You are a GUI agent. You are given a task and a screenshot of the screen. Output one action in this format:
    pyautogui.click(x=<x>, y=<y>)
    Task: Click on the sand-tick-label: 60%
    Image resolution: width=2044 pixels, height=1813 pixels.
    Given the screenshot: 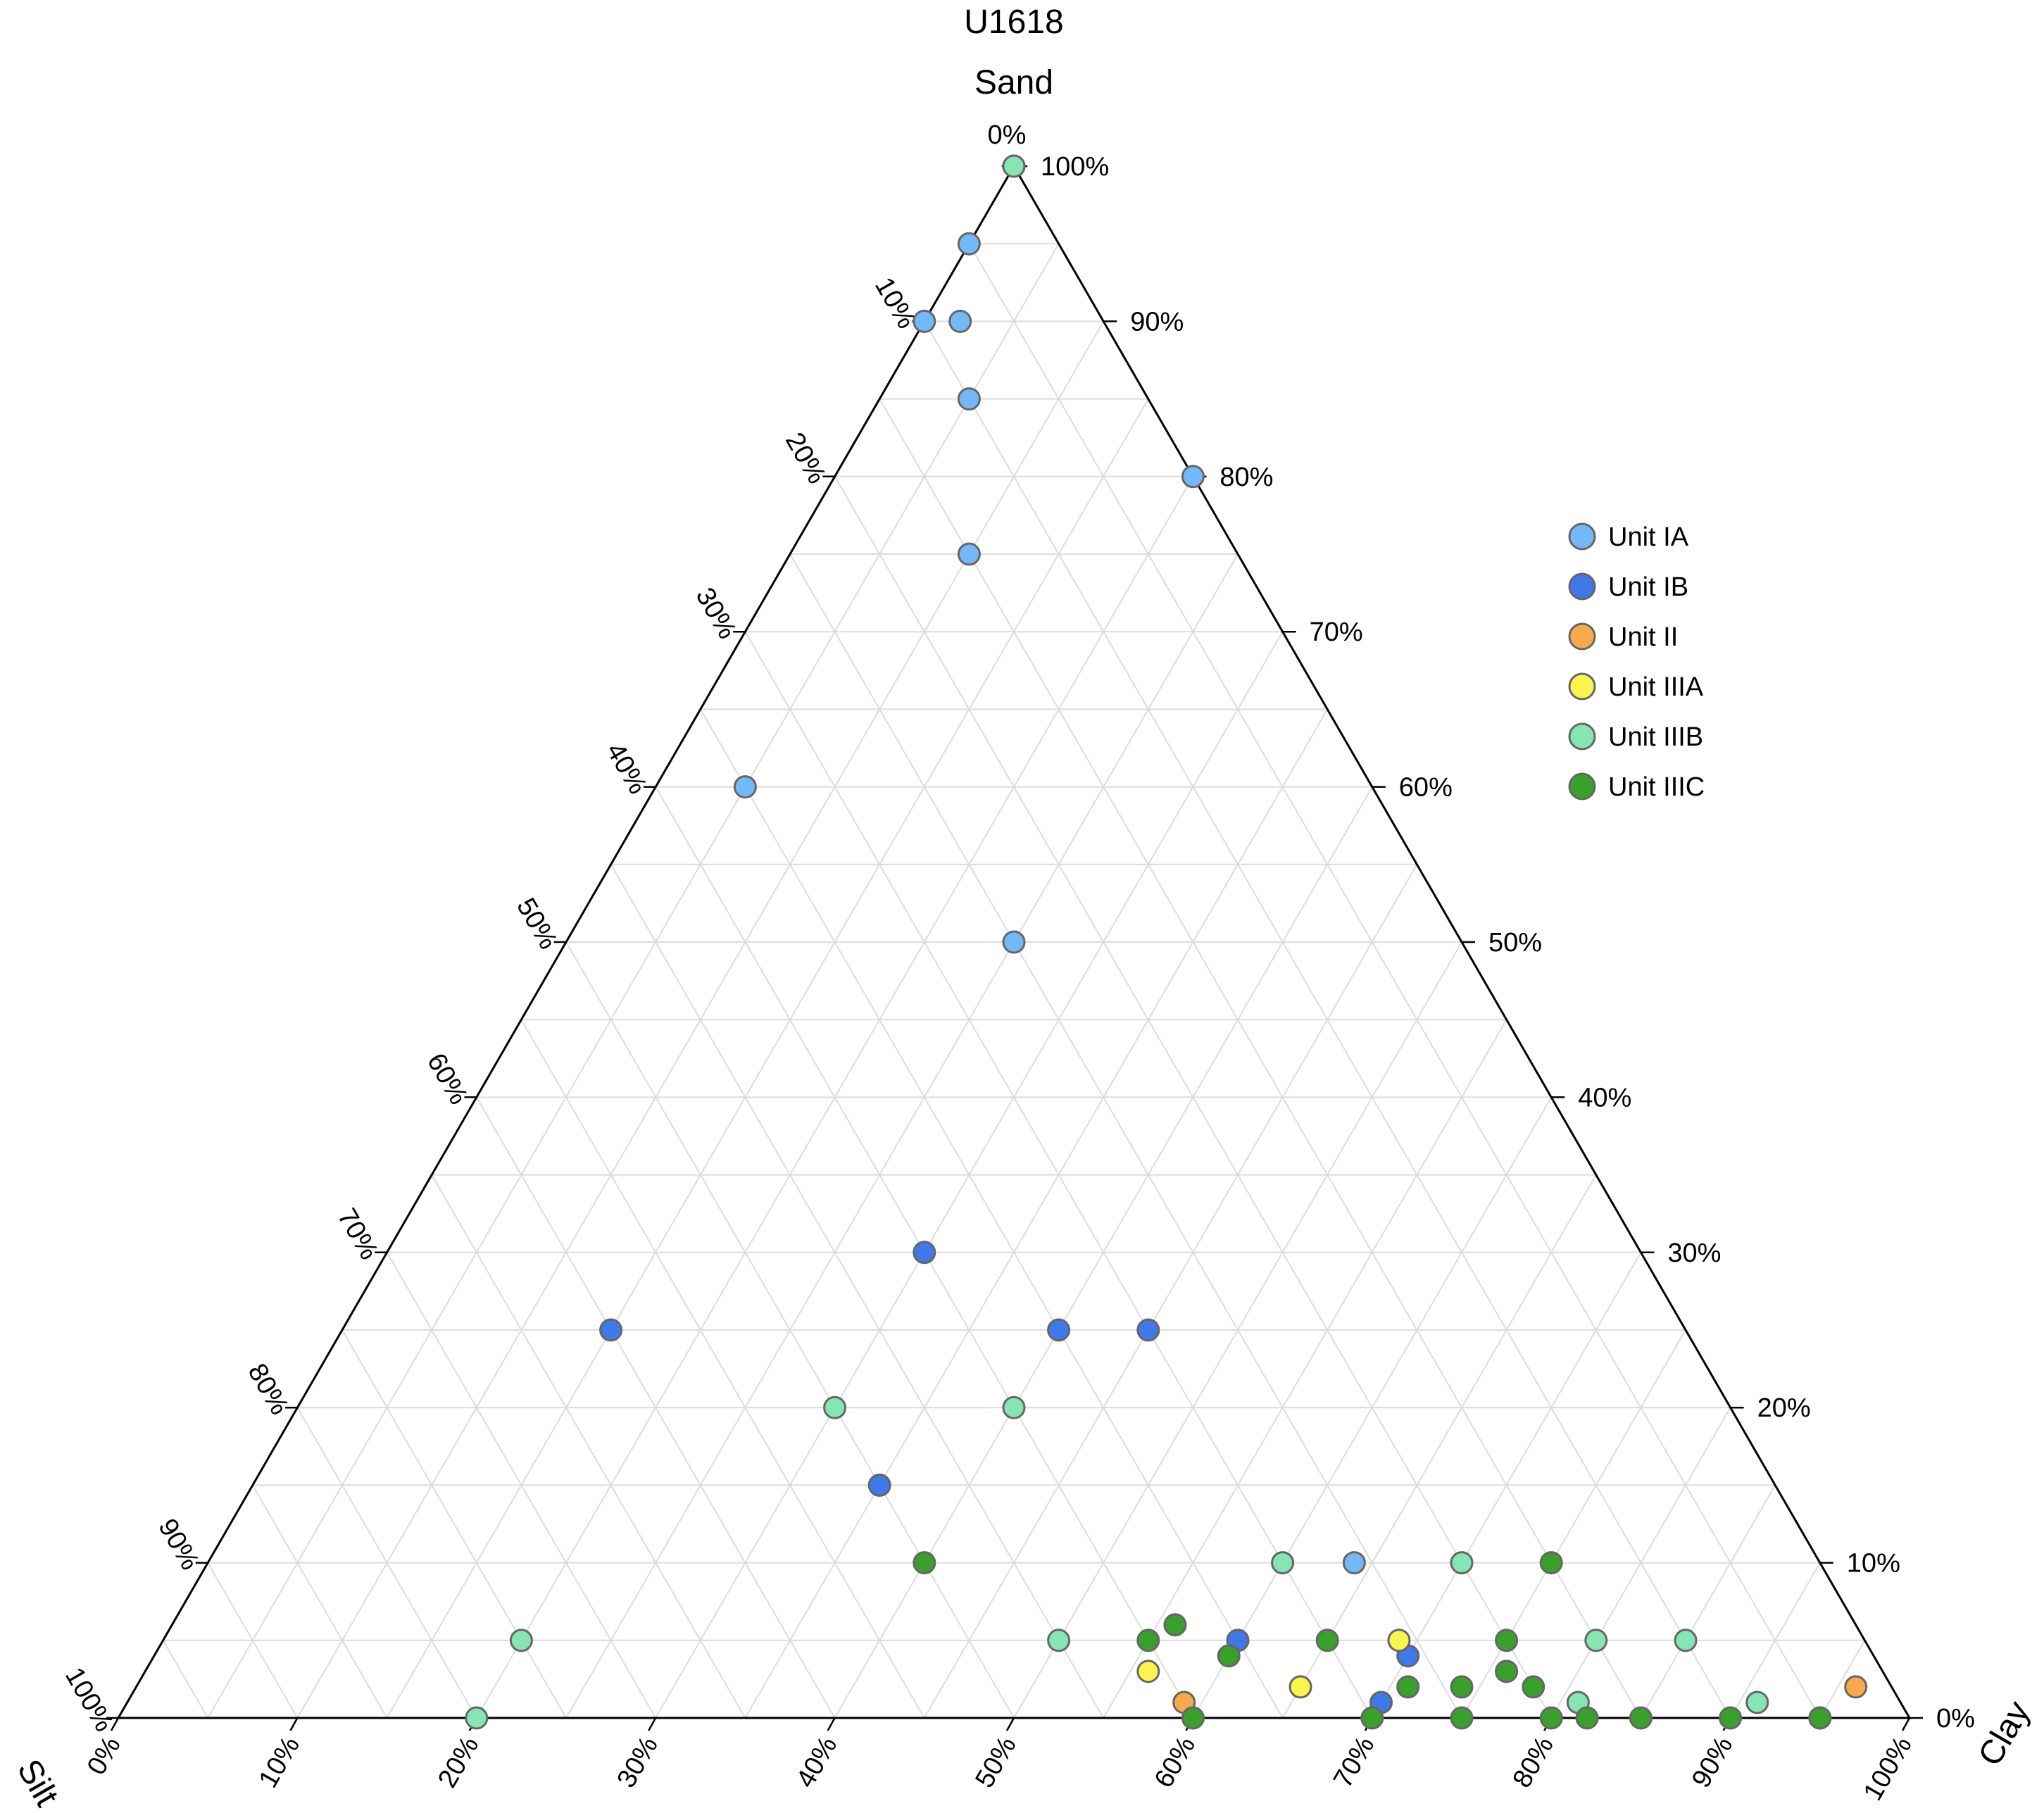 What is the action you would take?
    pyautogui.click(x=1426, y=788)
    